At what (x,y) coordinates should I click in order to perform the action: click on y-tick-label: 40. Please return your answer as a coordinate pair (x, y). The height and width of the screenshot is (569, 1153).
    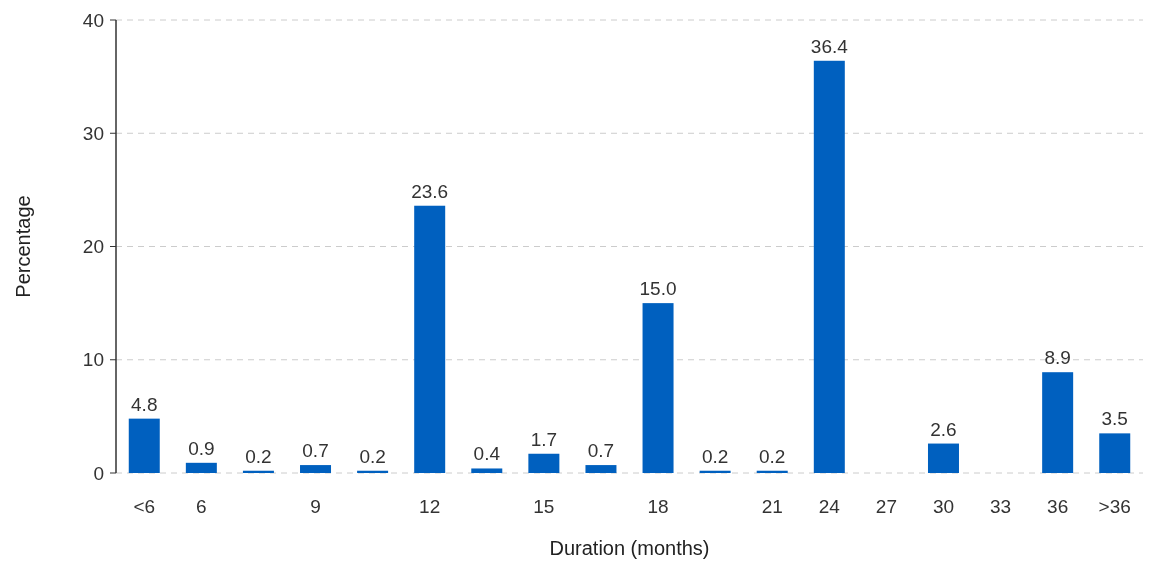
    Looking at the image, I should click on (93, 20).